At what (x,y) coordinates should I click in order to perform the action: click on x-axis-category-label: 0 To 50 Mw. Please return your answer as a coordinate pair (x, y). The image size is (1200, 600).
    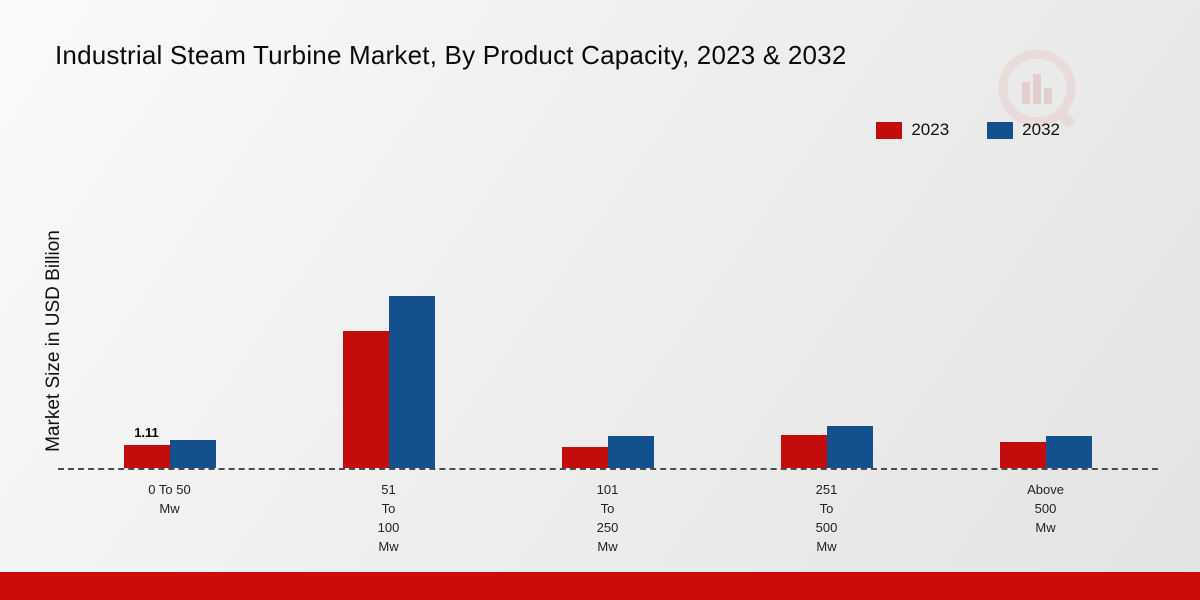
    Looking at the image, I should click on (169, 499).